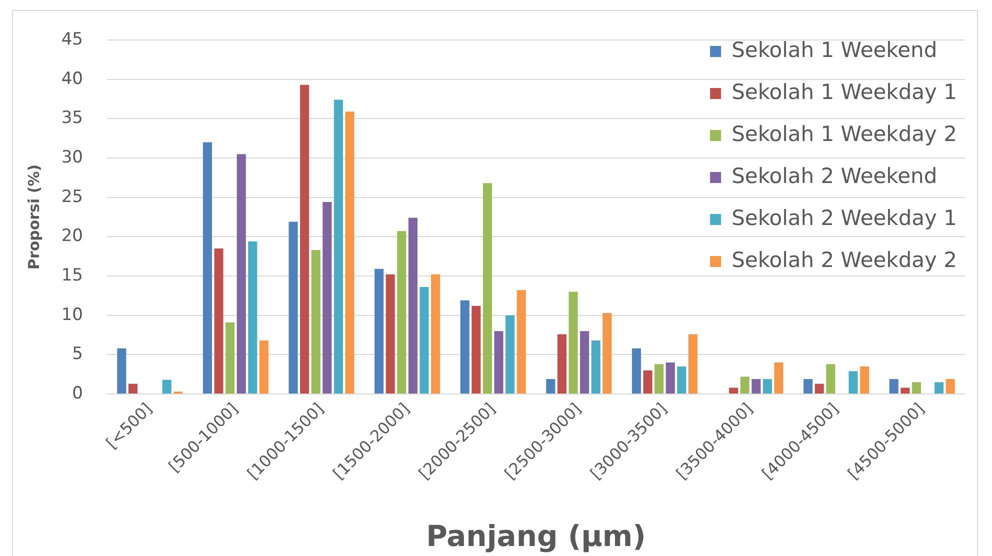  Describe the element at coordinates (77, 393) in the screenshot. I see `y-tick-label: 0` at that location.